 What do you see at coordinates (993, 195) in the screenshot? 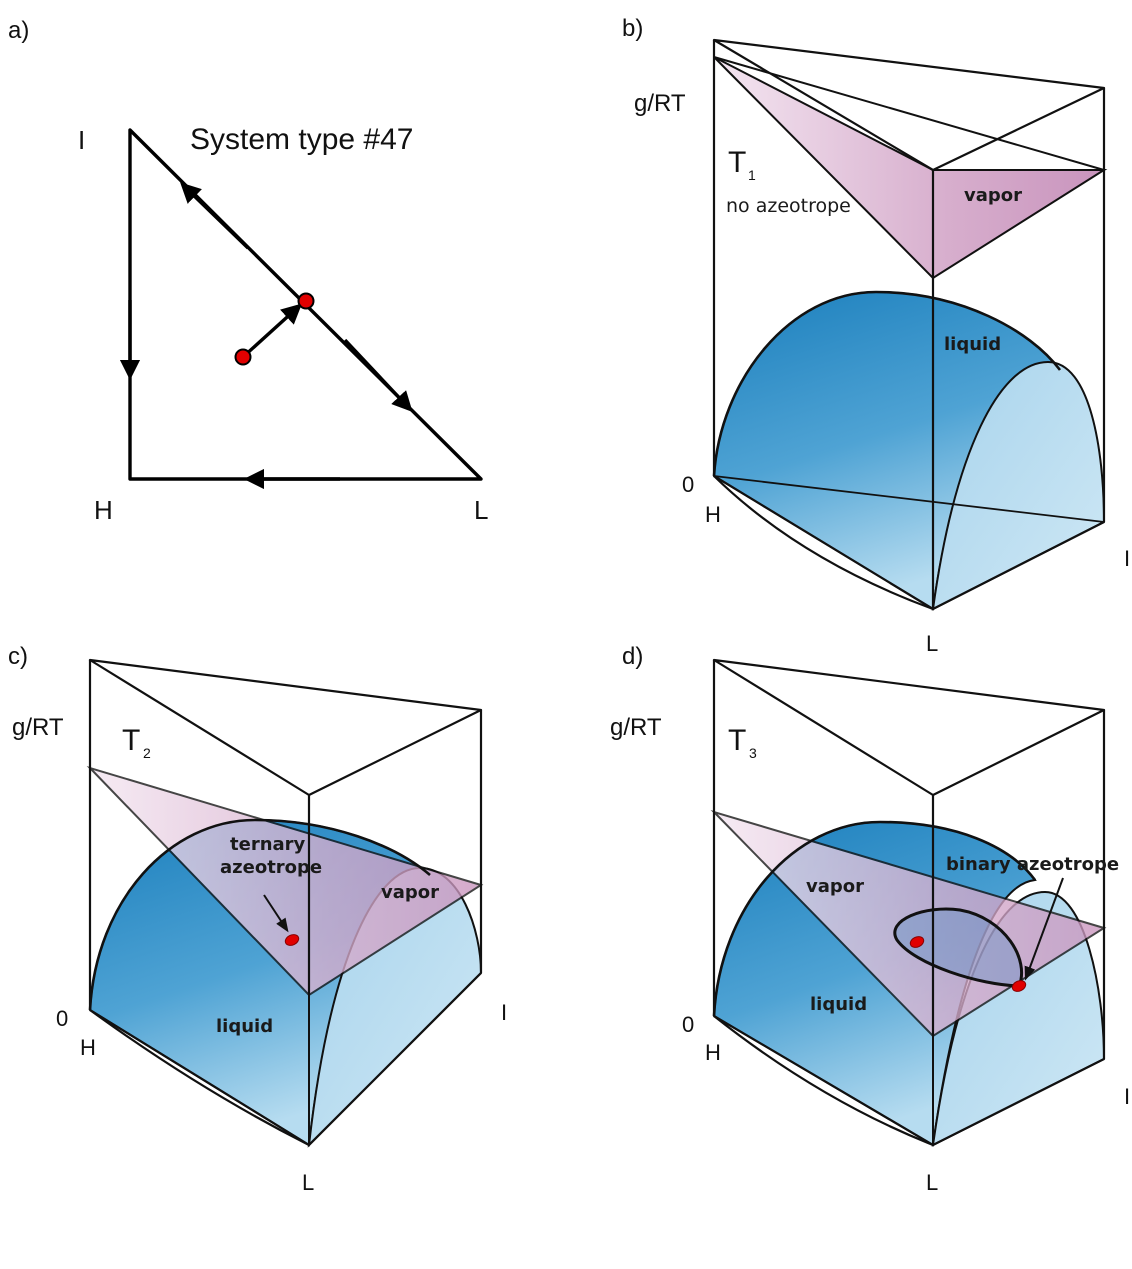
I see `panel-b-vapor-label: vapor` at bounding box center [993, 195].